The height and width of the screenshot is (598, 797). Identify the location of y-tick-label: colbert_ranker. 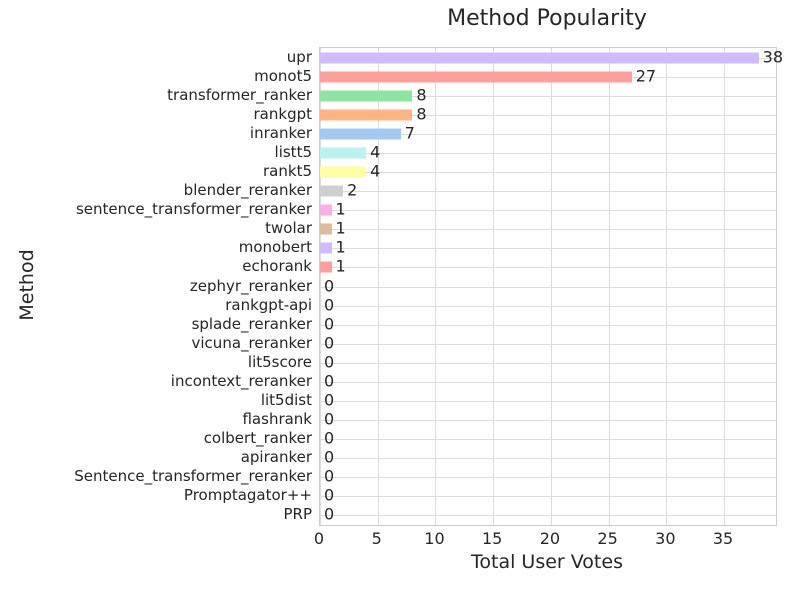
(257, 438).